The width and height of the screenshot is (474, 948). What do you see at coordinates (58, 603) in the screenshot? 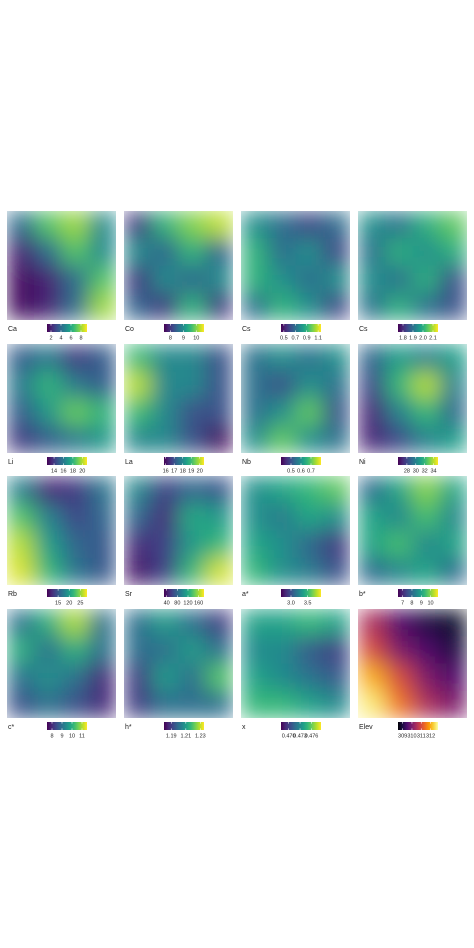
I see `colorbar-tick-label: 15` at bounding box center [58, 603].